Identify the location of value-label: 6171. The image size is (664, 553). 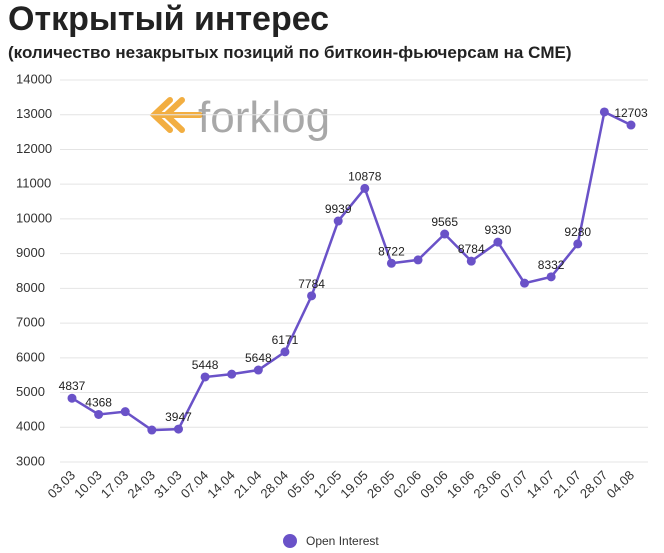
(285, 340).